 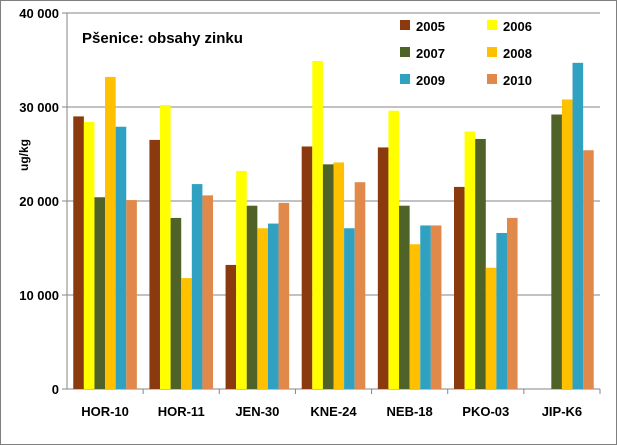 I want to click on y-tick-label: 10 000, so click(x=39, y=295).